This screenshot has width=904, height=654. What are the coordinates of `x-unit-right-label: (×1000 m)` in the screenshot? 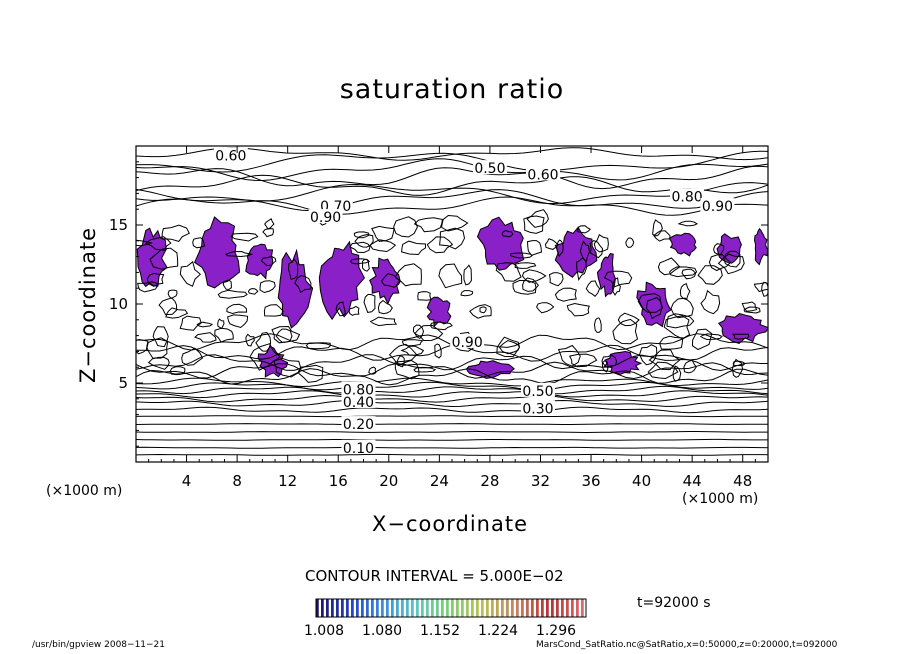 It's located at (720, 499).